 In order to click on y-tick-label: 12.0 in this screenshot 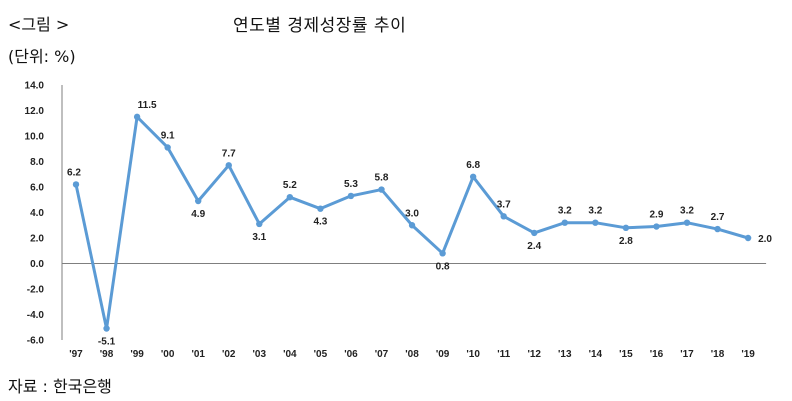, I will do `click(35, 111)`.